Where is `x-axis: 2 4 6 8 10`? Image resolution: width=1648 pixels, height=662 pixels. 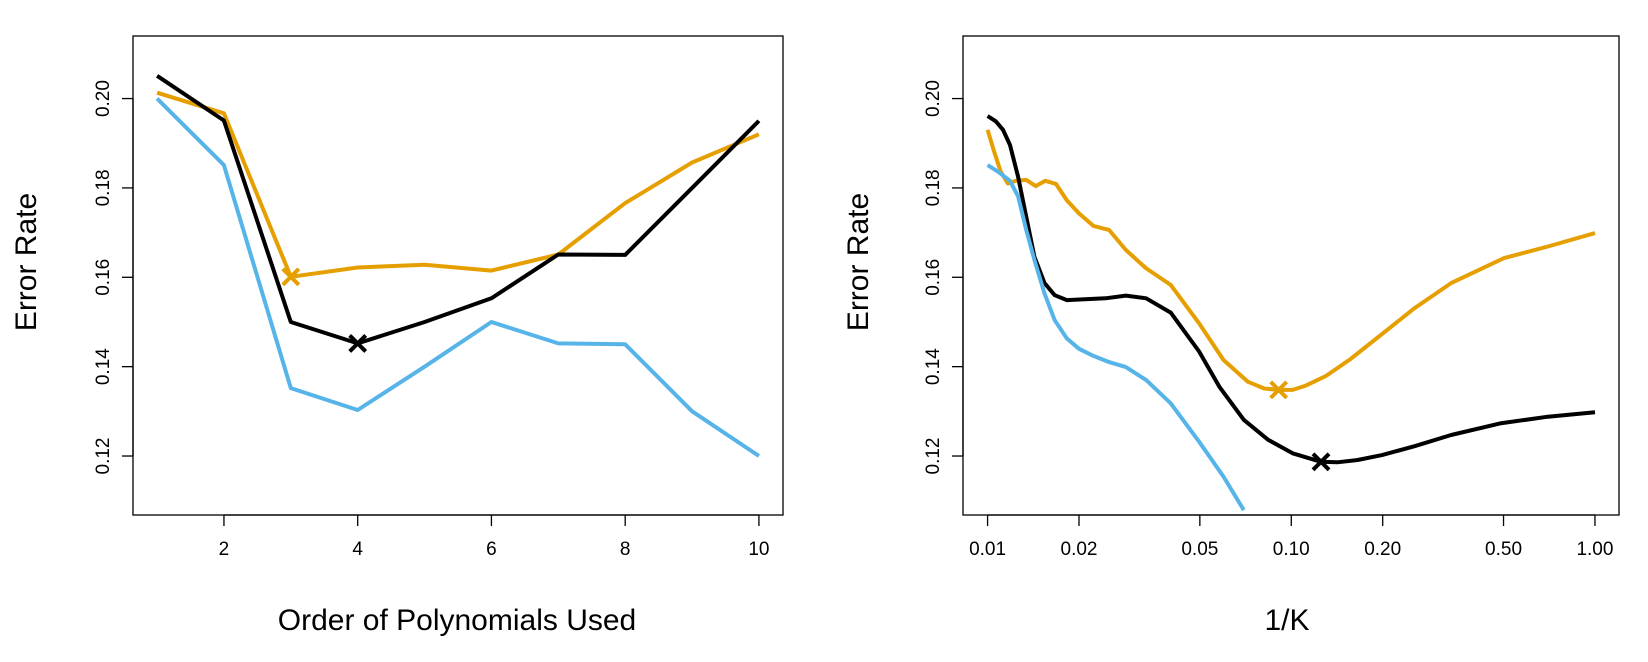 x-axis: 2 4 6 8 10 is located at coordinates (494, 537).